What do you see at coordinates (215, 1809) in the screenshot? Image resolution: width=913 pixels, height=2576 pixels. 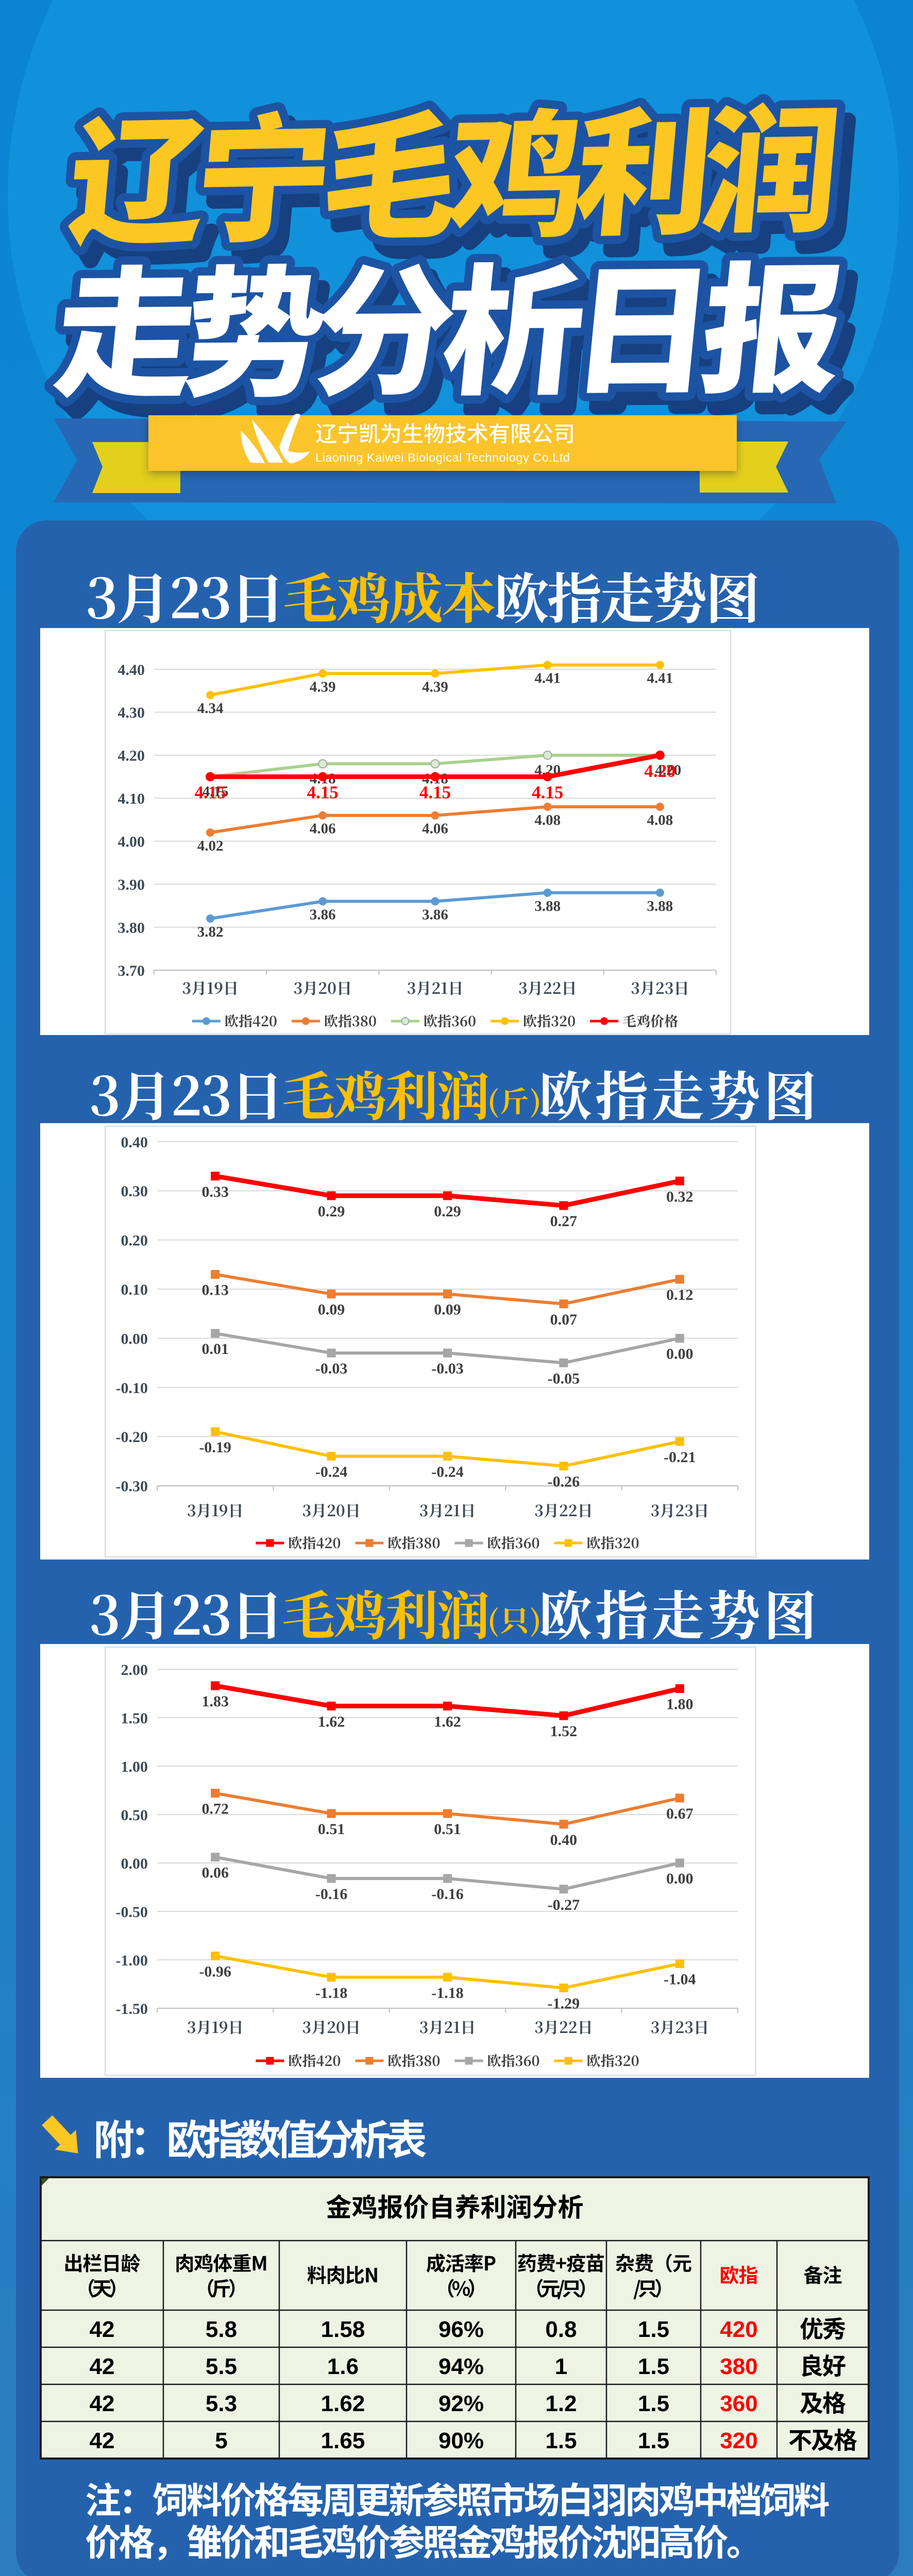 I see `svg-text: 0.72` at bounding box center [215, 1809].